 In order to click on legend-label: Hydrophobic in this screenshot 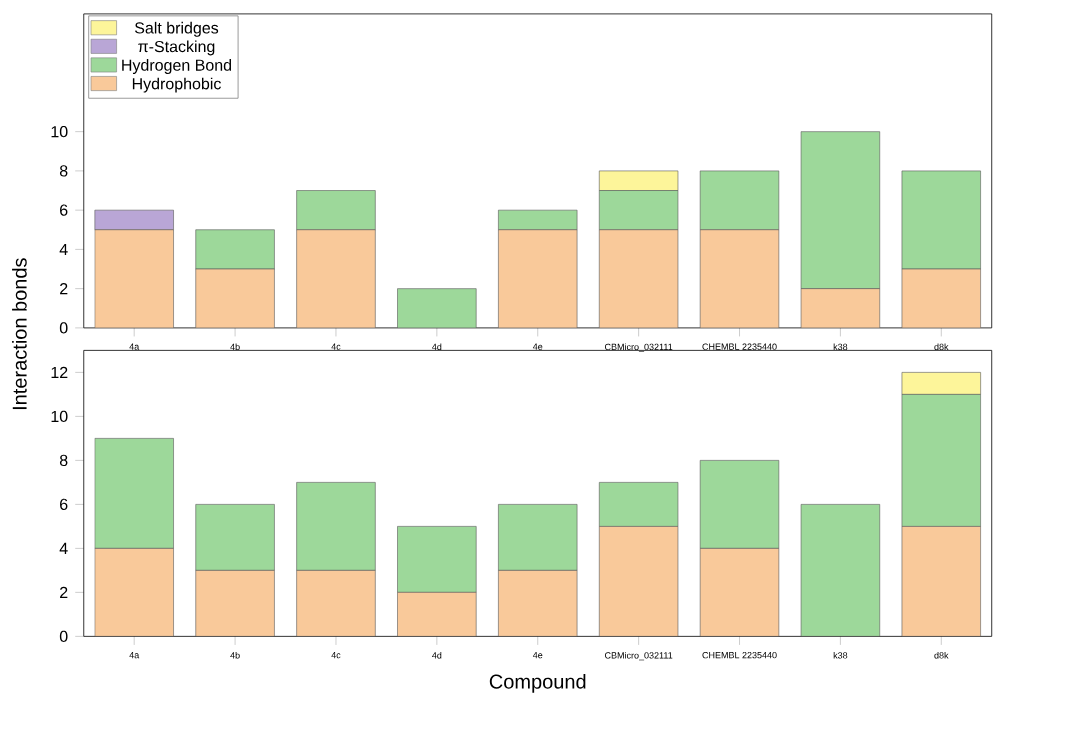, I will do `click(176, 85)`.